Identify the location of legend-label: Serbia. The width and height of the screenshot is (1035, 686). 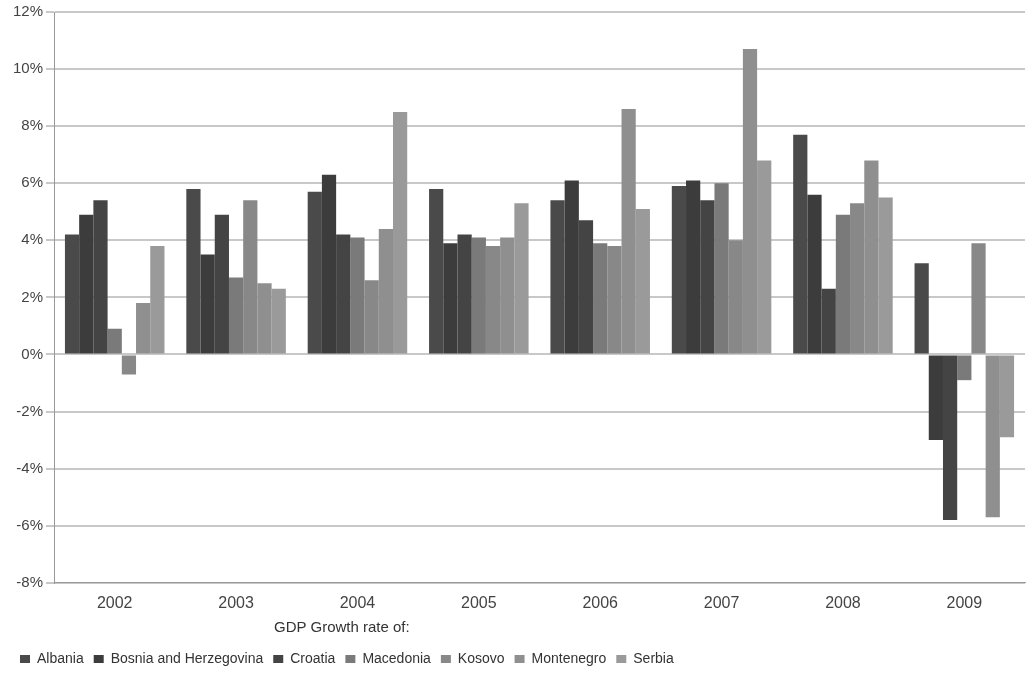
(653, 657).